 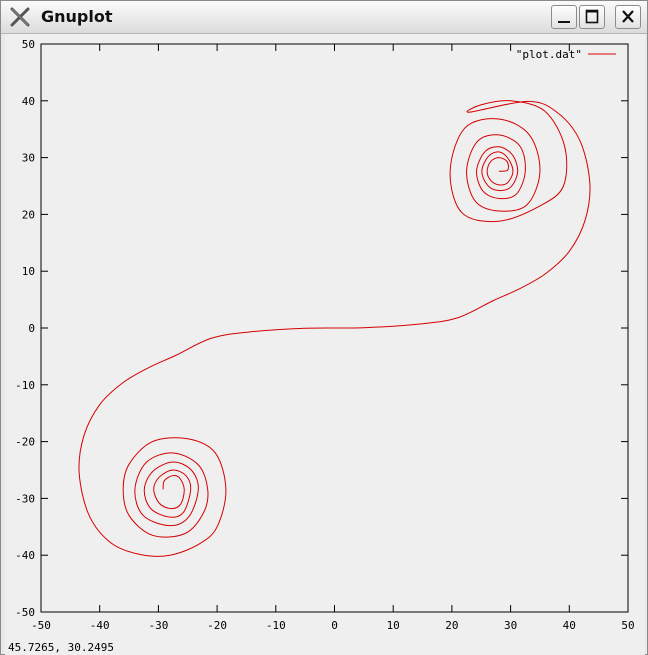 I want to click on legend: "plot.dat", so click(x=566, y=54).